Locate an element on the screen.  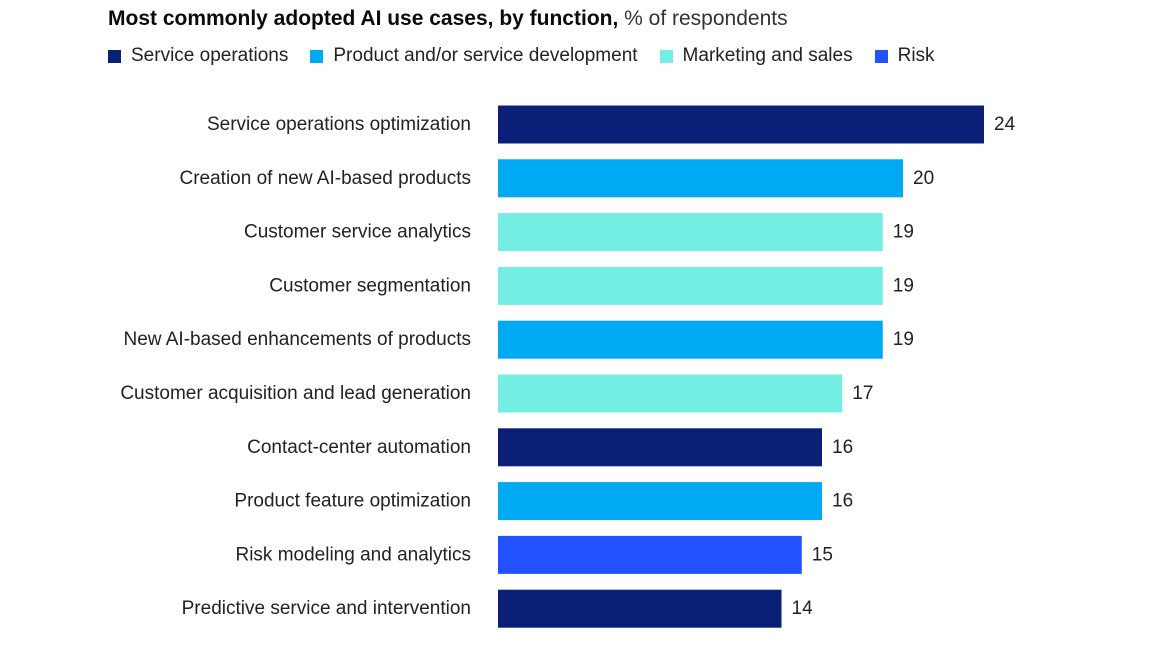
bar-service-operations-optimization is located at coordinates (741, 124).